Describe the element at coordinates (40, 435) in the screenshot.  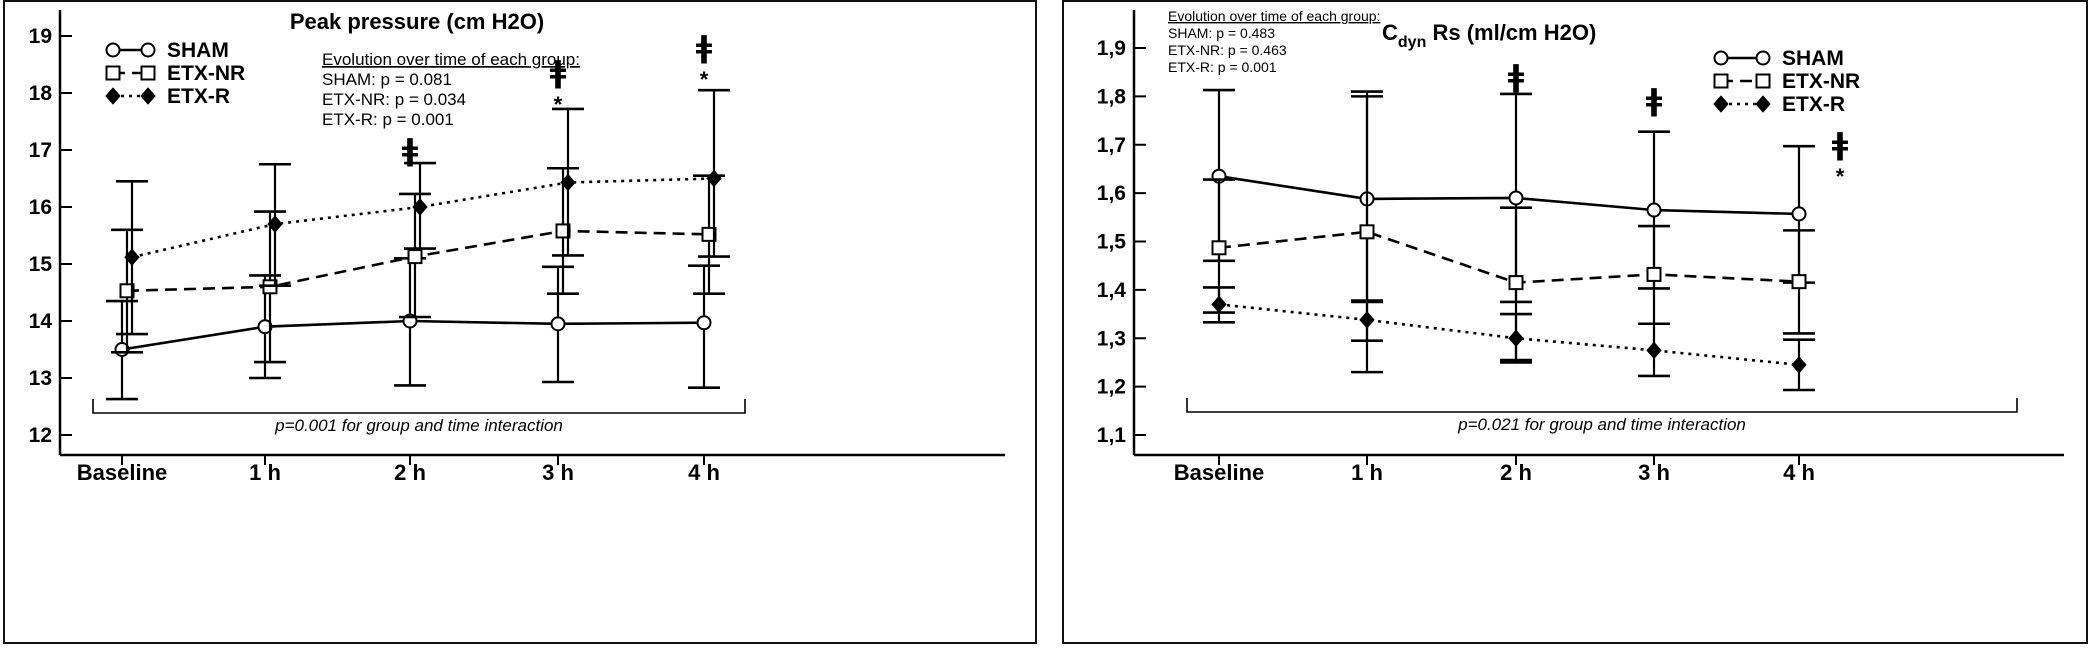
I see `y-tick-label: 12` at that location.